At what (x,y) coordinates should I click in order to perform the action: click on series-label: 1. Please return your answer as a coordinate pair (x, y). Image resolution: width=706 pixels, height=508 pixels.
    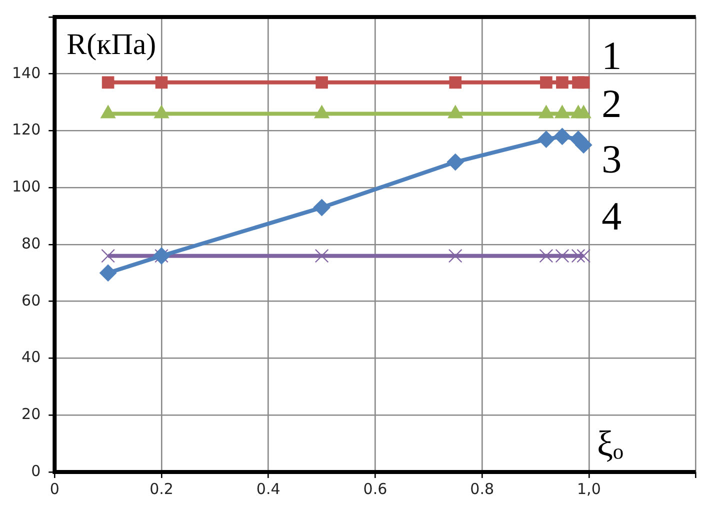
    Looking at the image, I should click on (612, 55).